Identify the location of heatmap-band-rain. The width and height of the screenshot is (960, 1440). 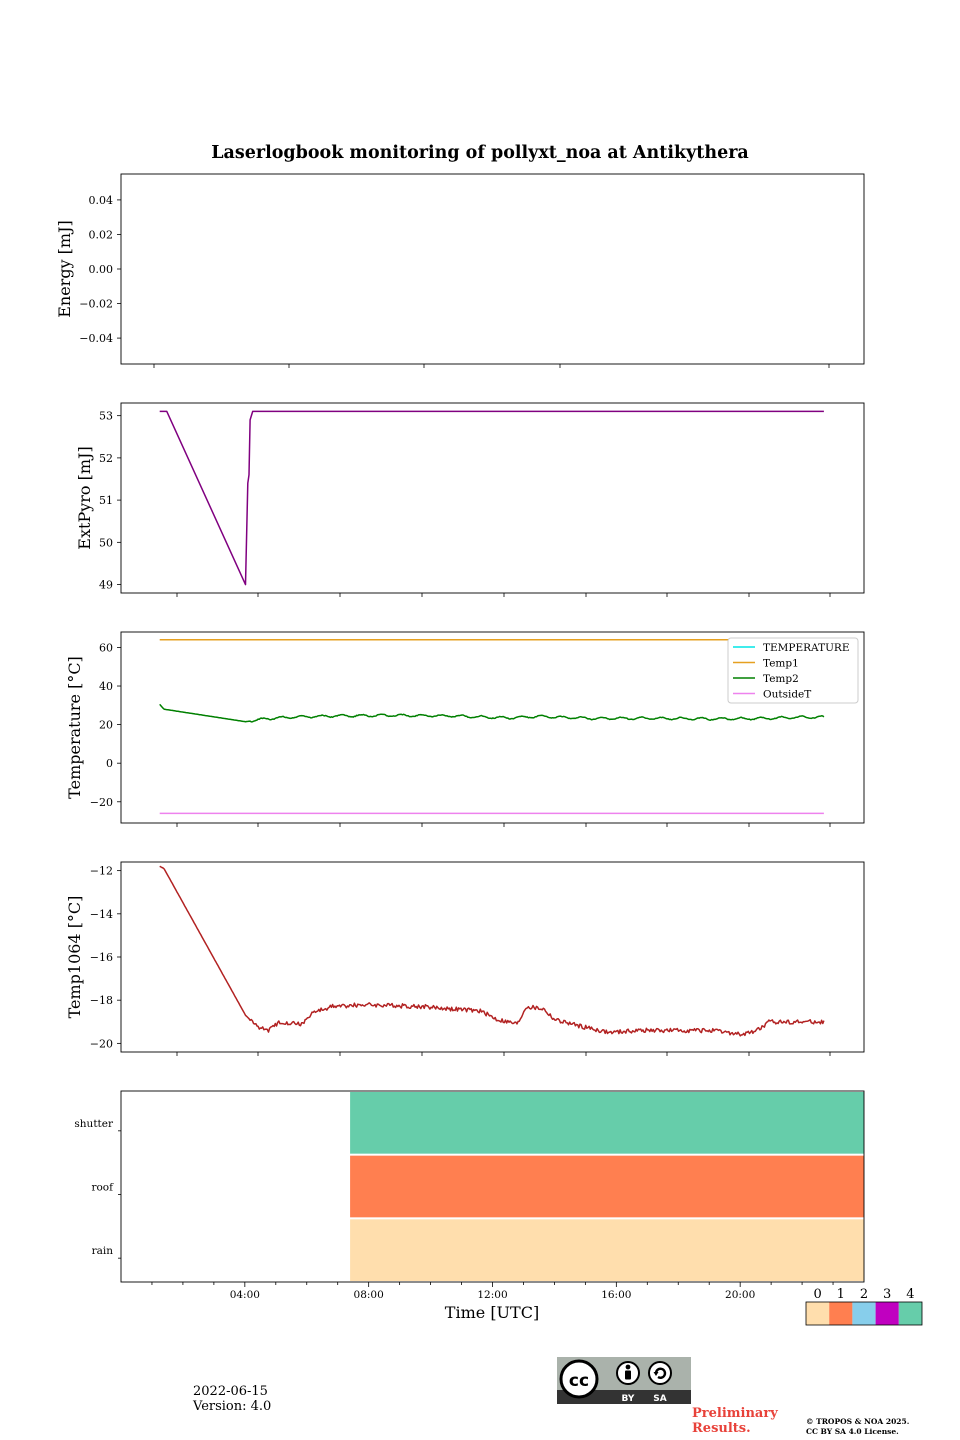
(607, 1250).